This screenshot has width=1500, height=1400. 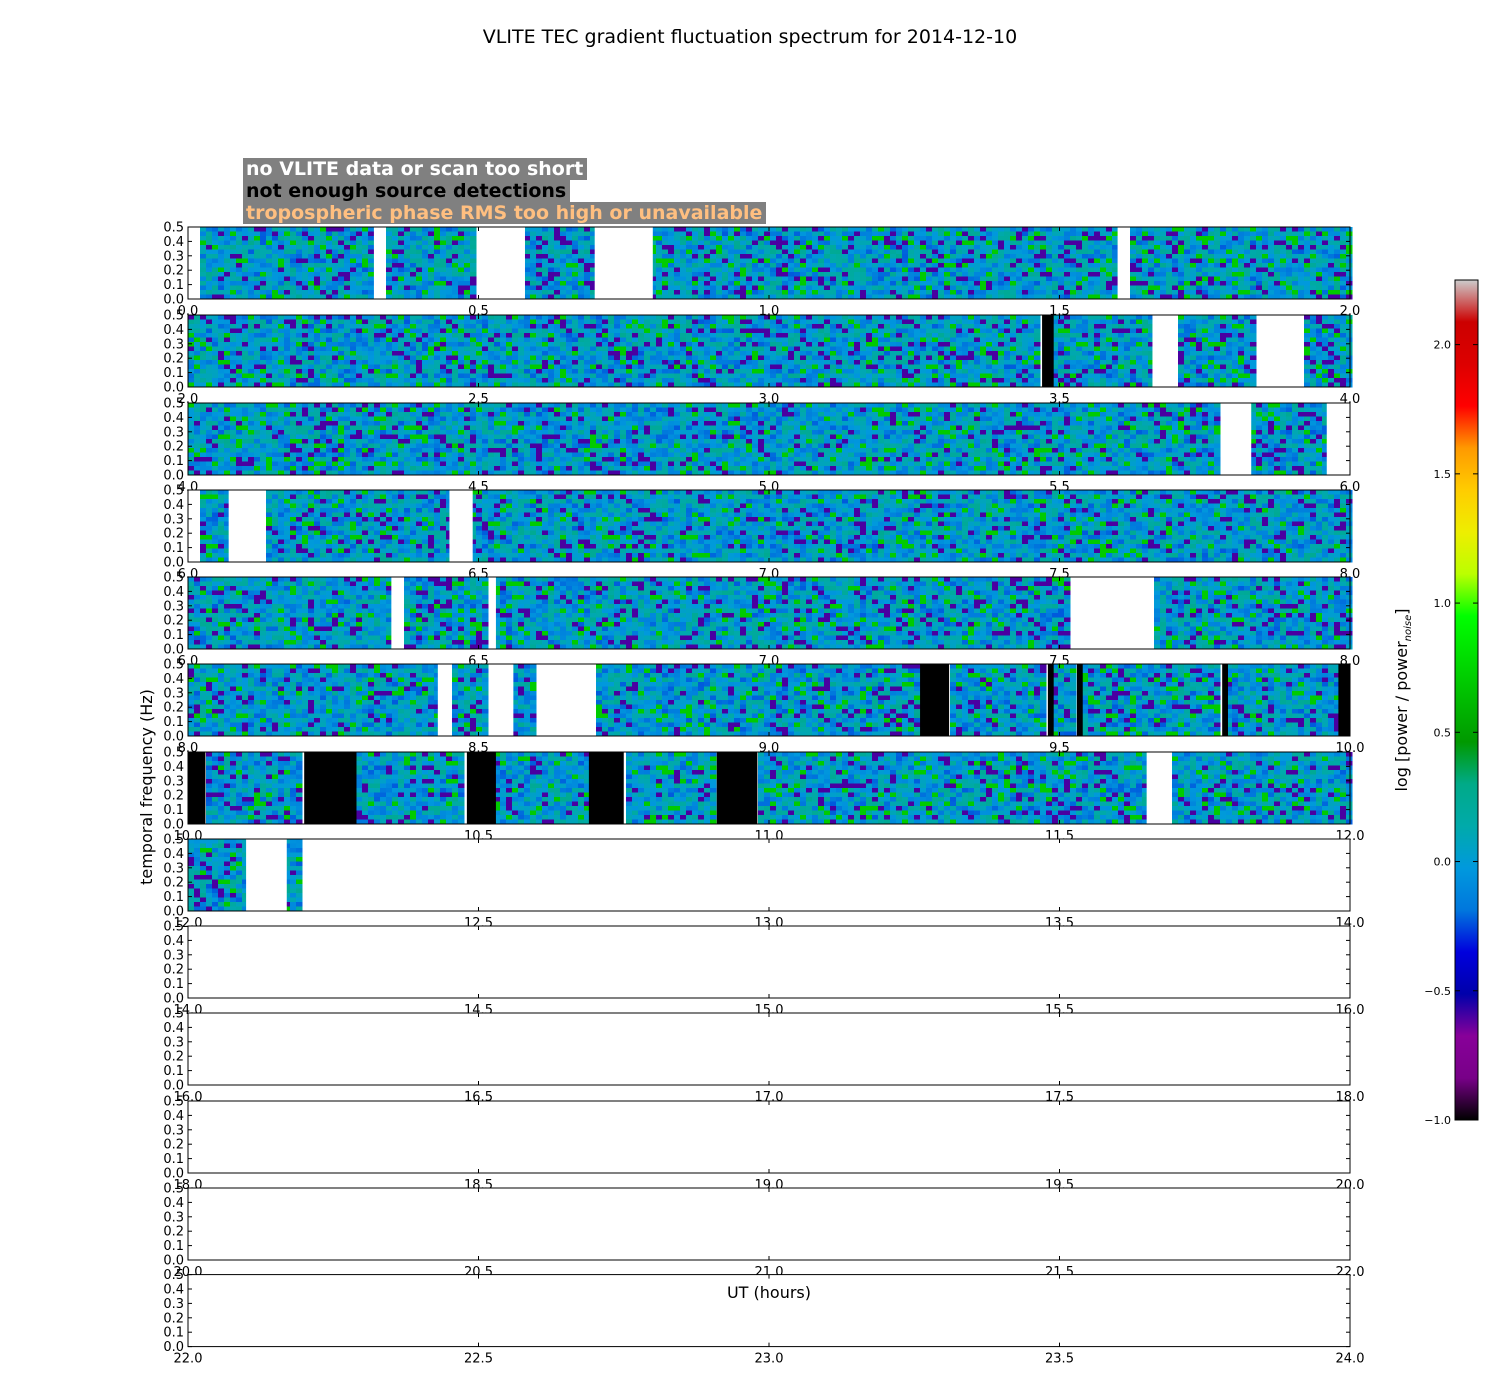 What do you see at coordinates (173, 984) in the screenshot?
I see `y-tick-label-8-1: 0.1` at bounding box center [173, 984].